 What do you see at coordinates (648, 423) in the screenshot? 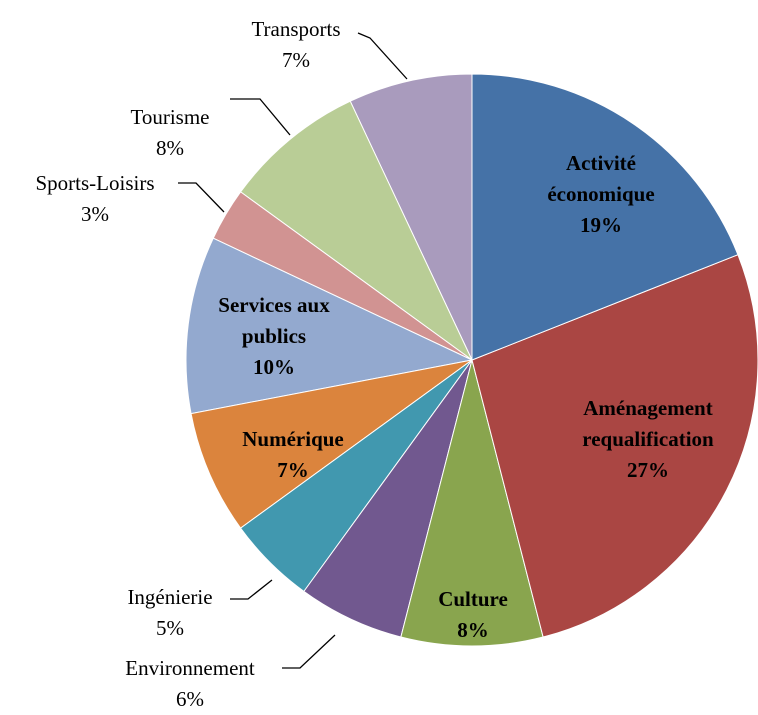
I see `category-label: Aménagement requalification` at bounding box center [648, 423].